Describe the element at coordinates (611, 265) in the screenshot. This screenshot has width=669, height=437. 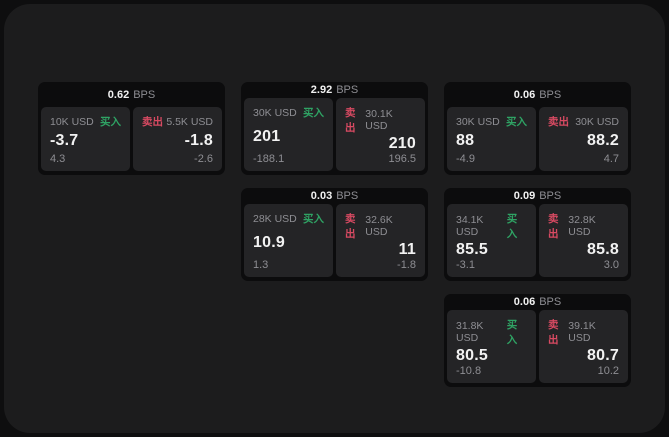
I see `sell-delta: 3.0` at that location.